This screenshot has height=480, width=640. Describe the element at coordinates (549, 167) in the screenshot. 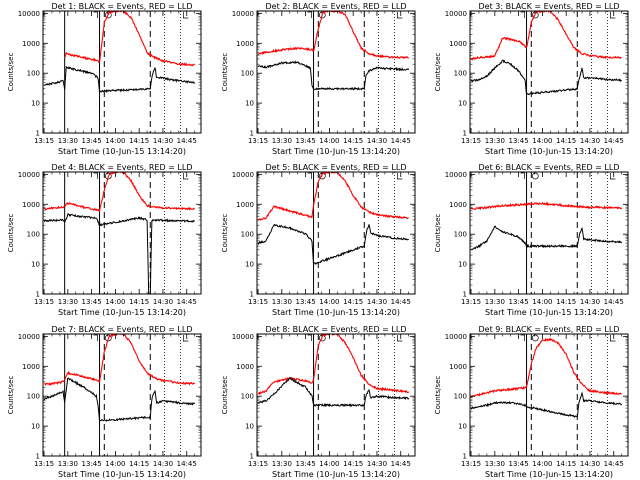

I see `panel-title: Det 6: BLACK = Events, RED = LLD` at that location.